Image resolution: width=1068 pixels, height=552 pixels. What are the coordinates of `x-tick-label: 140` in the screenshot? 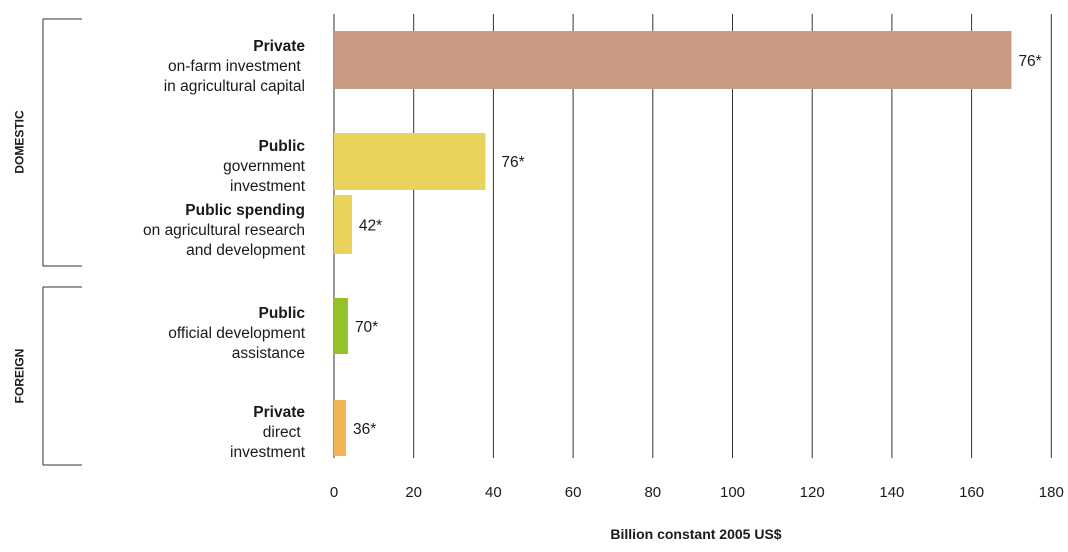 It's located at (891, 492).